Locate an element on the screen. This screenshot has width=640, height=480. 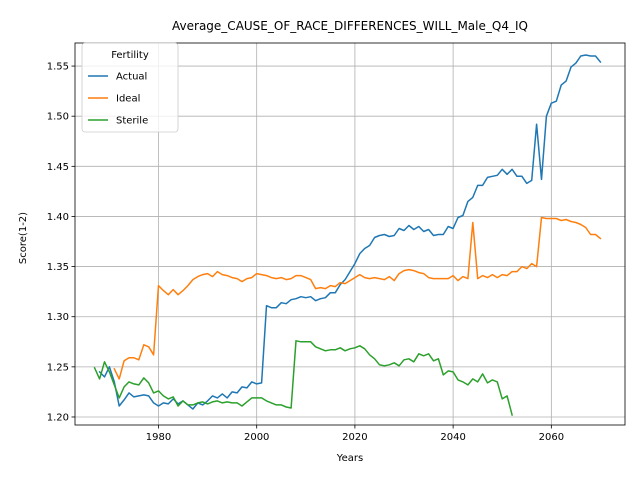
legend-label-actual: Actual is located at coordinates (131, 77).